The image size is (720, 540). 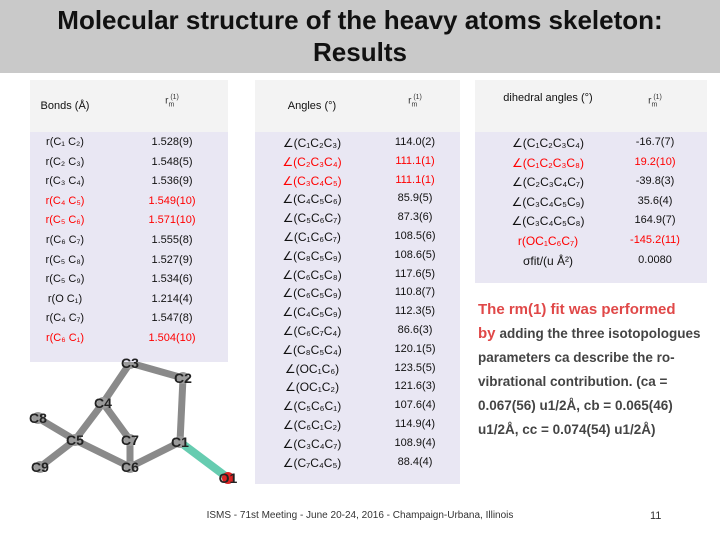 What do you see at coordinates (415, 142) in the screenshot?
I see `row-value: 114.0(2)` at bounding box center [415, 142].